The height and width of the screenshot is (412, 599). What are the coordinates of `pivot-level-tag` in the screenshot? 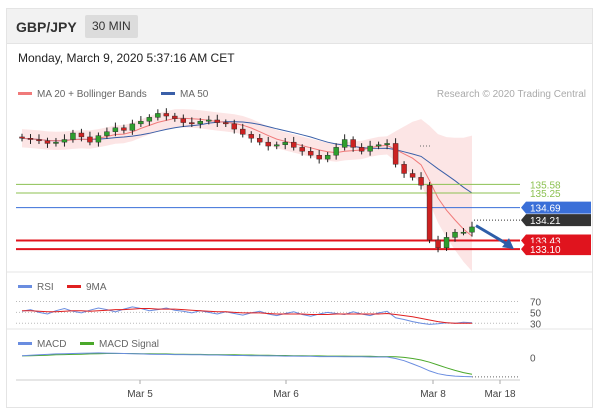 It's located at (556, 207).